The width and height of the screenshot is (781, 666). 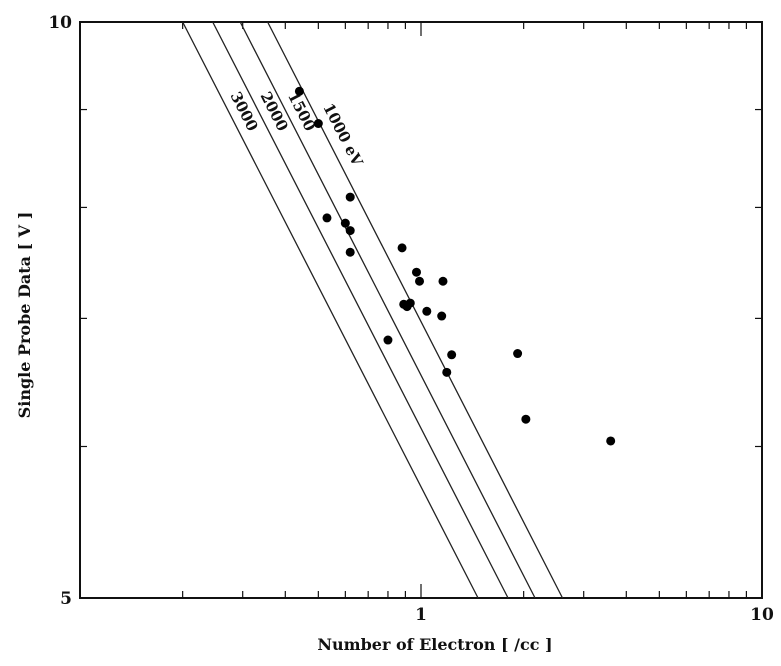 What do you see at coordinates (762, 615) in the screenshot?
I see `x-tick-label: 10` at bounding box center [762, 615].